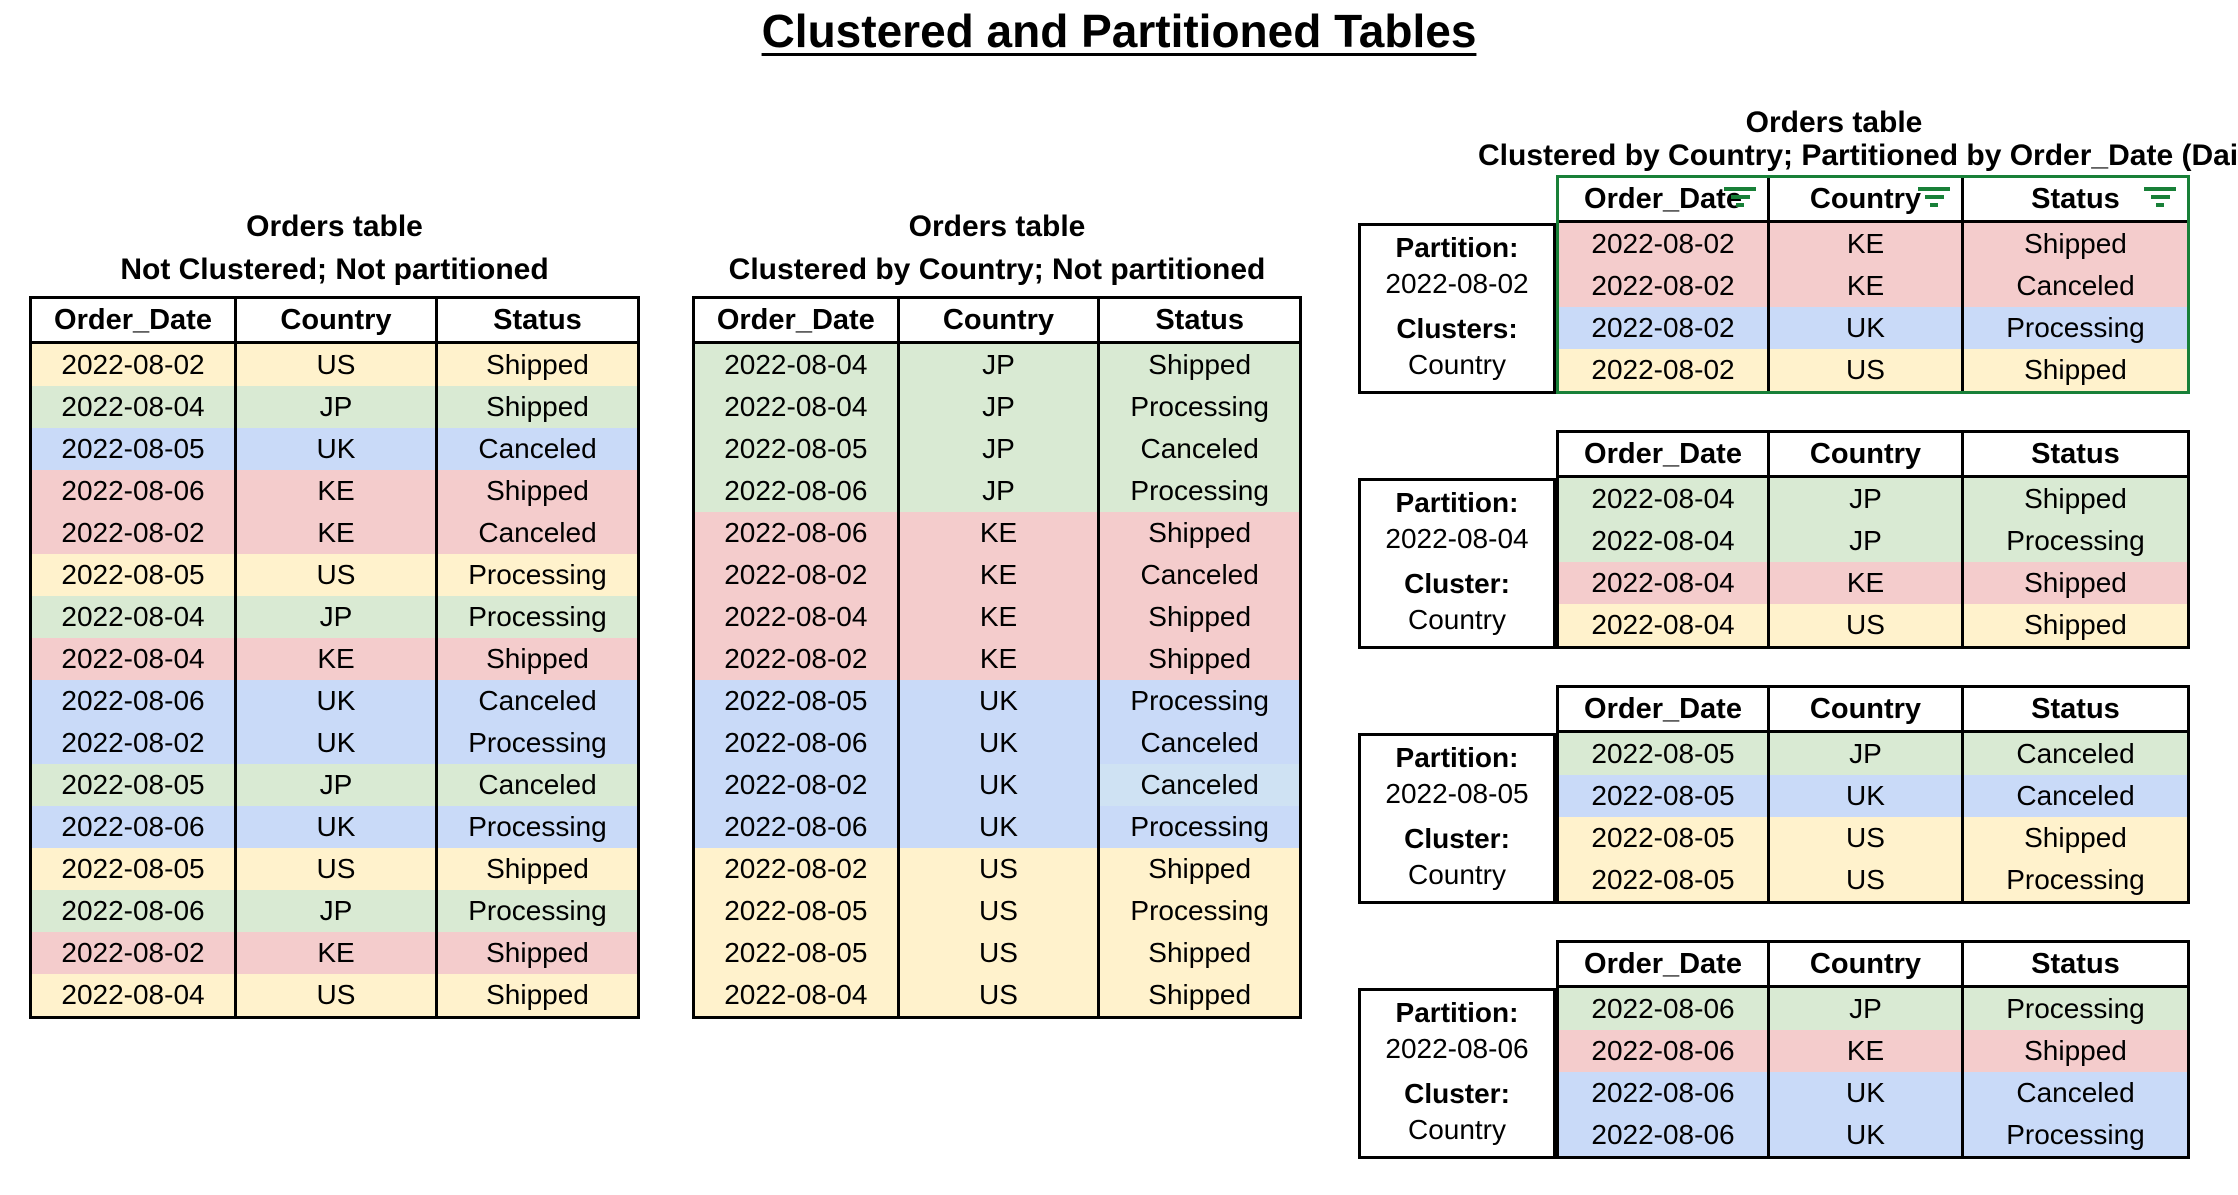  Describe the element at coordinates (1873, 244) in the screenshot. I see `table-row: 2022-08-02 KE Shipped` at that location.